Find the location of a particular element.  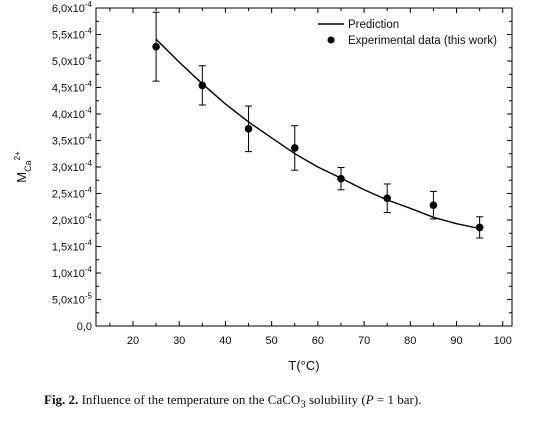

x-tick-label: 90 is located at coordinates (456, 341).